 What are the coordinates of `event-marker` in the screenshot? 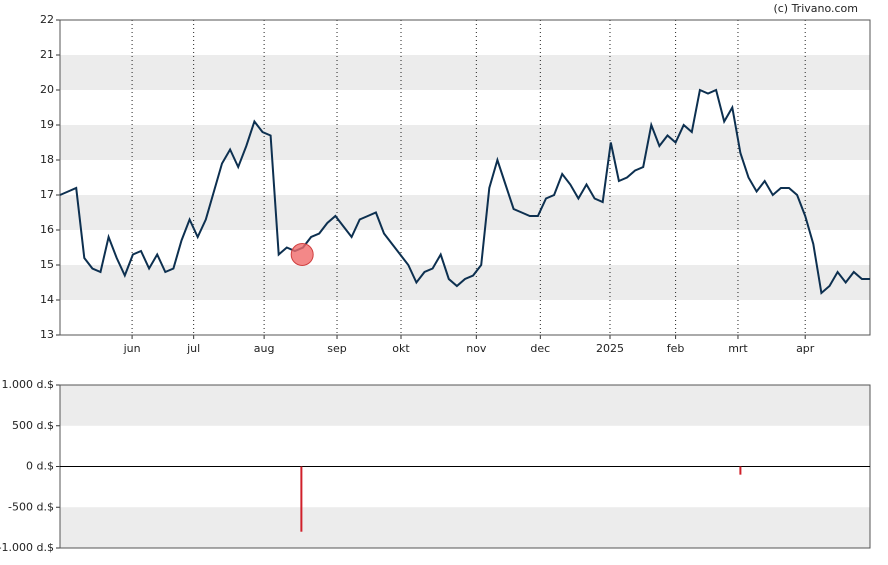 It's located at (302, 254).